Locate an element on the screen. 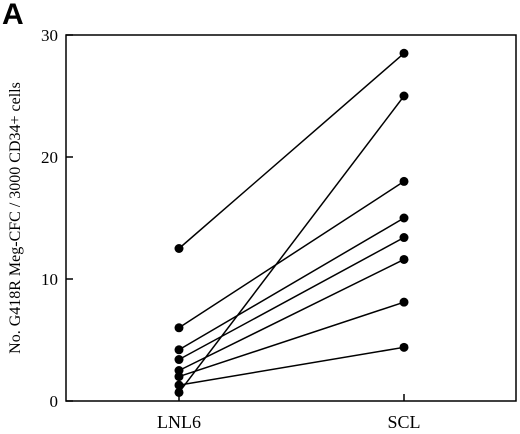 Image resolution: width=520 pixels, height=434 pixels. x-tick-label: LNL6 is located at coordinates (179, 422).